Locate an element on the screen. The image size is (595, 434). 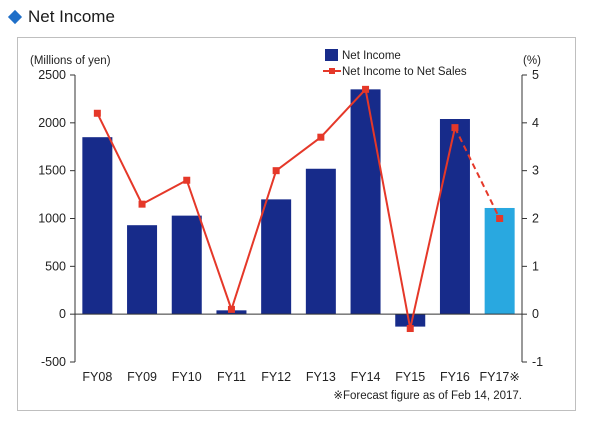
left-axis-label: (Millions of yen) is located at coordinates (70, 61).